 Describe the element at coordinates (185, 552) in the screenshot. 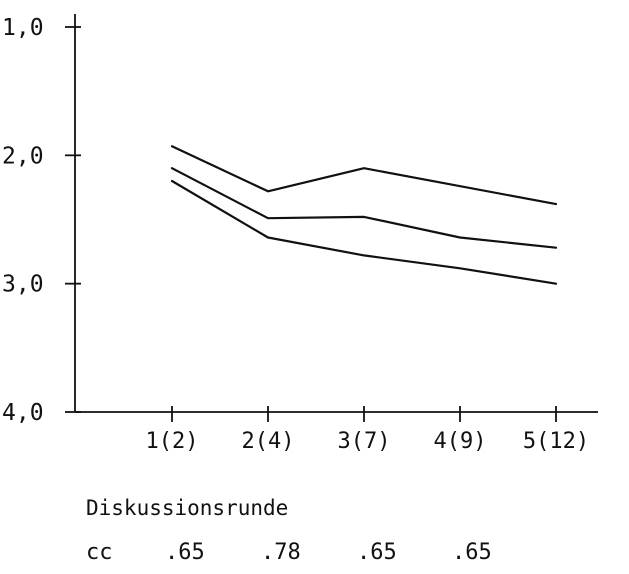

I see `cc-value-1: .65` at that location.